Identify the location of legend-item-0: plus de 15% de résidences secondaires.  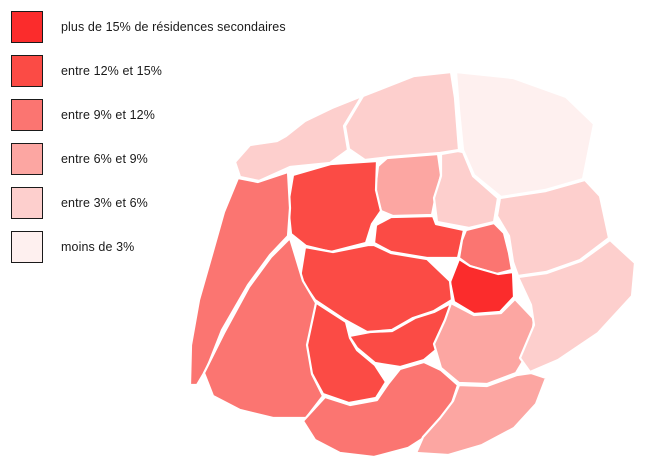
(148, 27).